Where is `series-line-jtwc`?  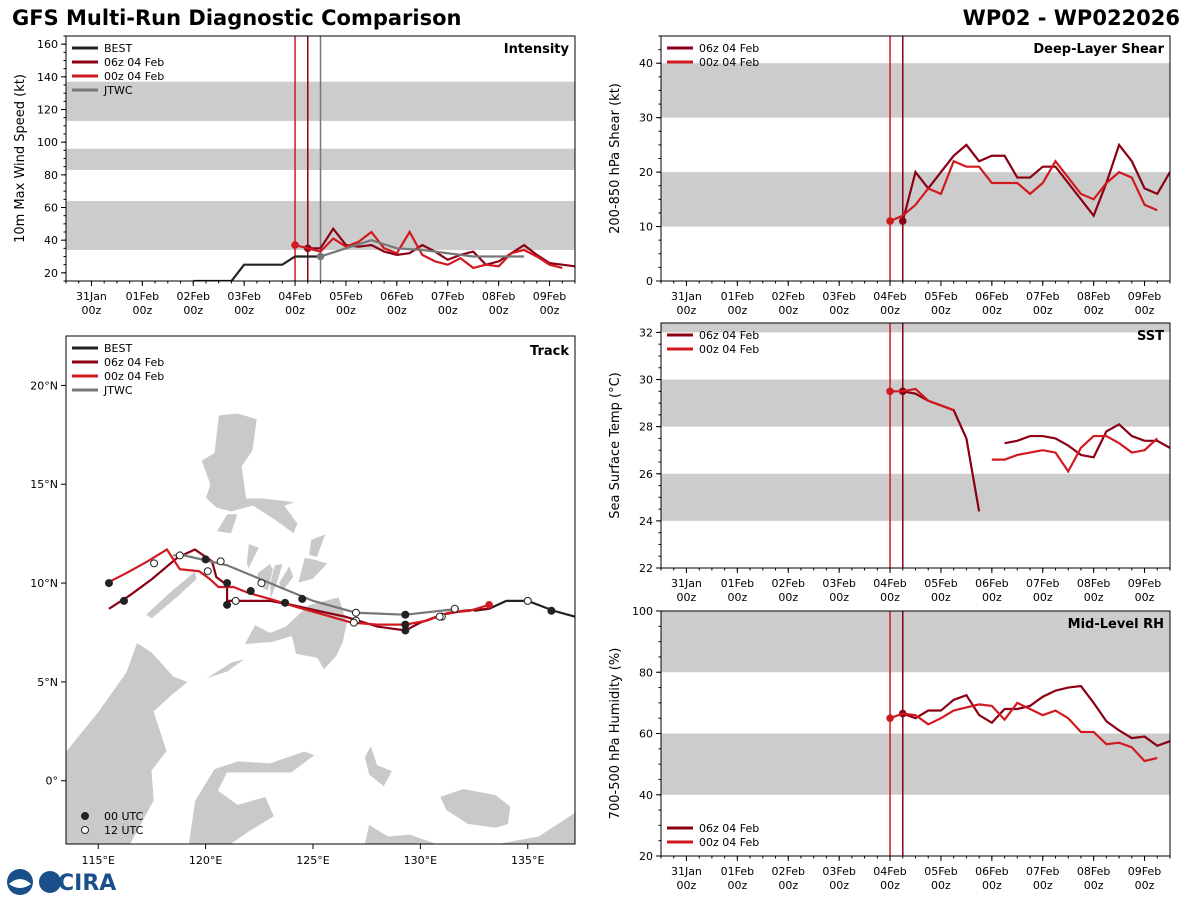 series-line-jtwc is located at coordinates (422, 248).